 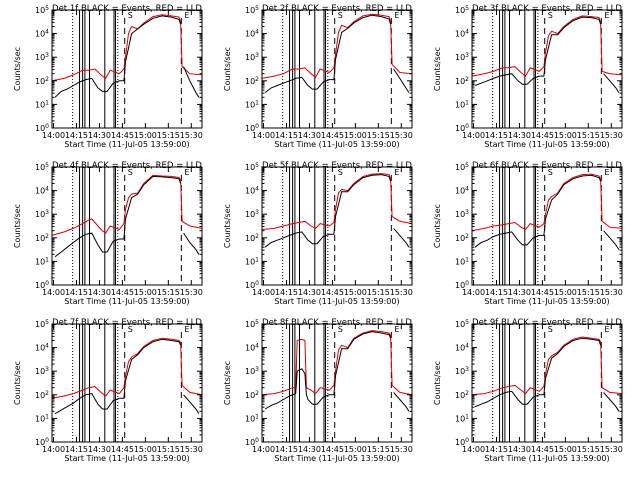 What do you see at coordinates (547, 9) in the screenshot?
I see `panel-title: Det 3f BLACK = Events, RED = LLD` at bounding box center [547, 9].